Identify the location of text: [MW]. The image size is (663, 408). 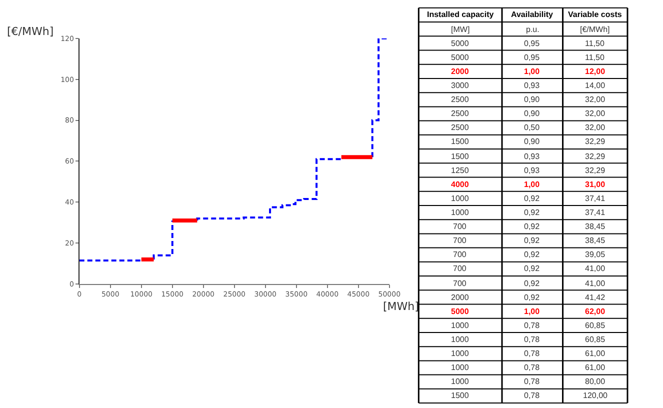
(460, 29).